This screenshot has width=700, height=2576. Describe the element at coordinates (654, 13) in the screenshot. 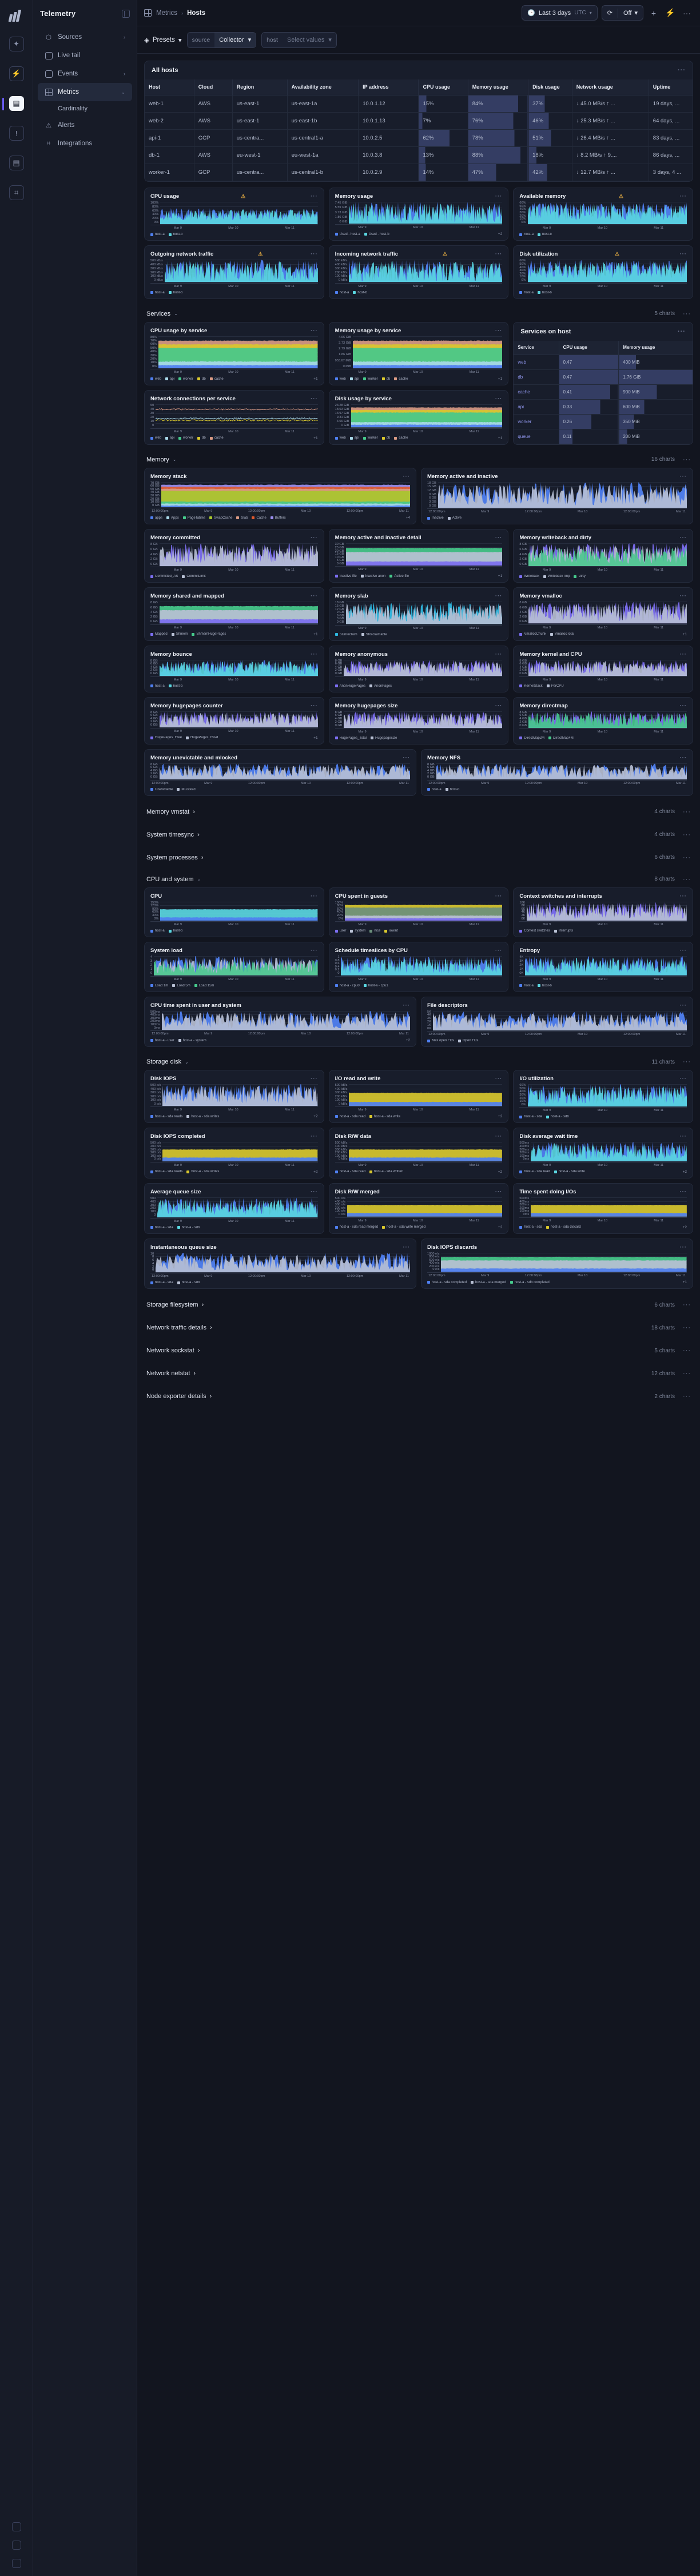

I see `add-chart-button: +` at that location.